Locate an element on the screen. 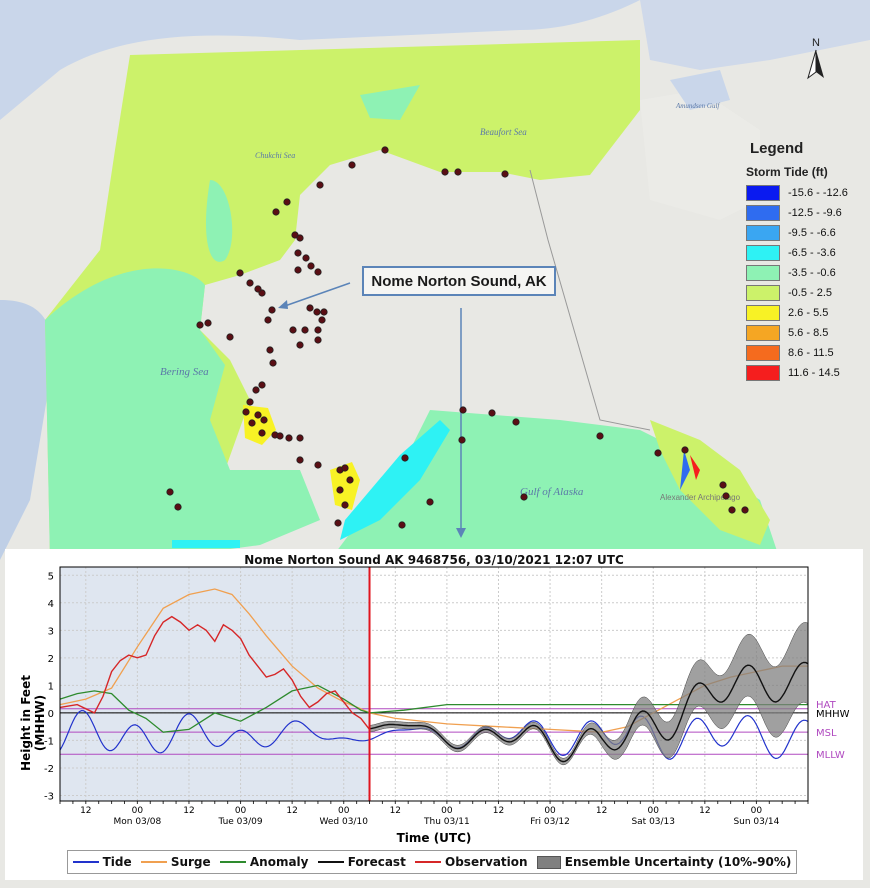 The height and width of the screenshot is (888, 870). day-label: Sat 03/13 is located at coordinates (653, 822).